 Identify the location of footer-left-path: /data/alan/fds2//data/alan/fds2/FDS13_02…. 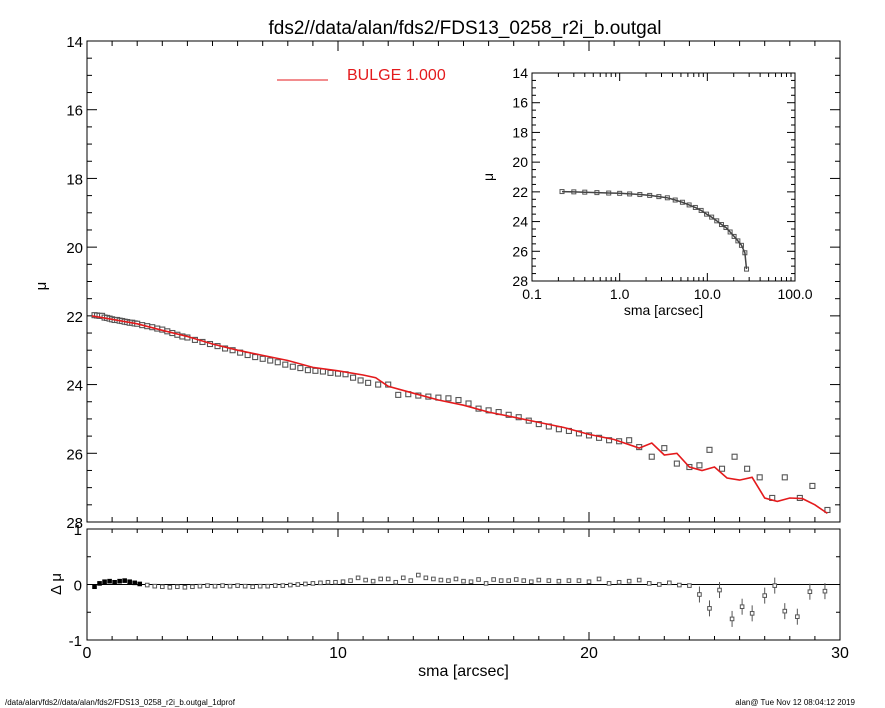
(120, 702).